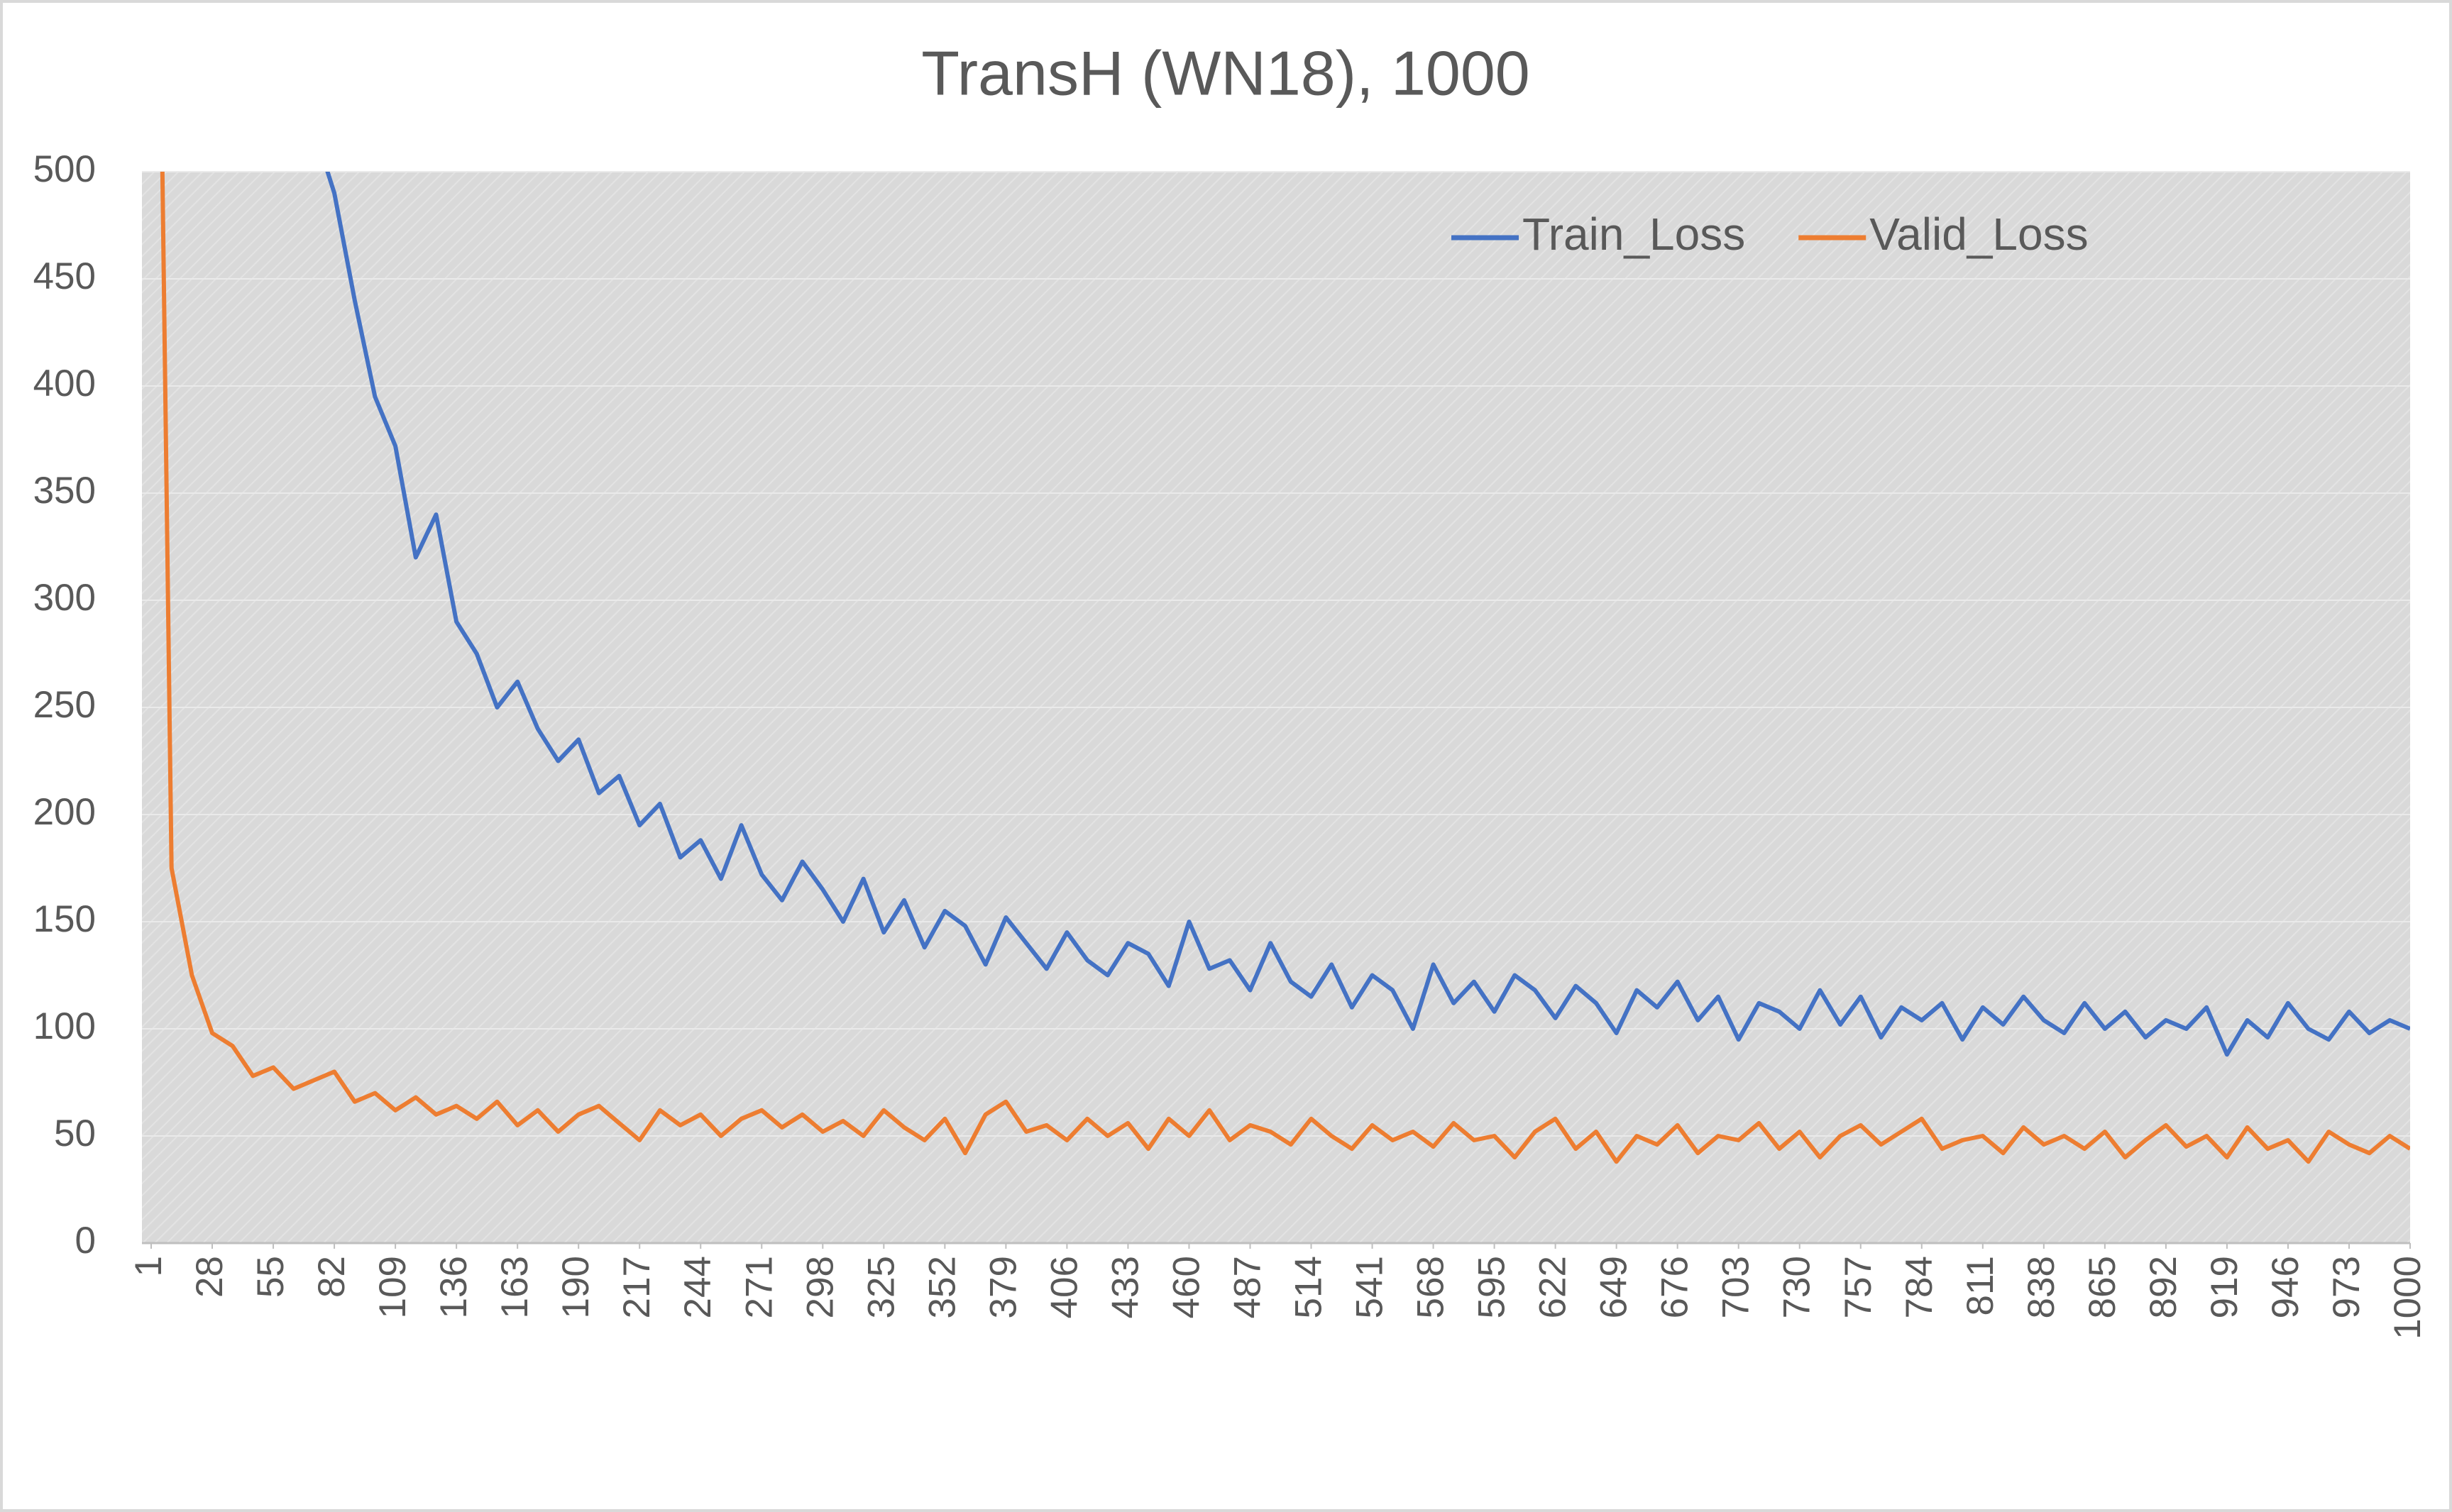 The image size is (2452, 1512). Describe the element at coordinates (2163, 1287) in the screenshot. I see `x-tick-label: 892` at that location.